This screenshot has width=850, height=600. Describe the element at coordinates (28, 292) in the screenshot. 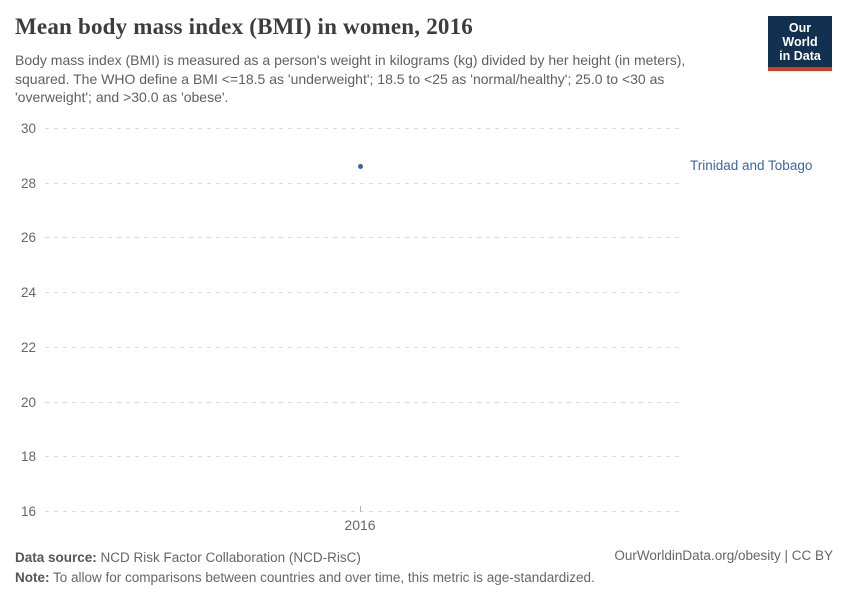

I see `y-axis-tick-label: 24` at that location.